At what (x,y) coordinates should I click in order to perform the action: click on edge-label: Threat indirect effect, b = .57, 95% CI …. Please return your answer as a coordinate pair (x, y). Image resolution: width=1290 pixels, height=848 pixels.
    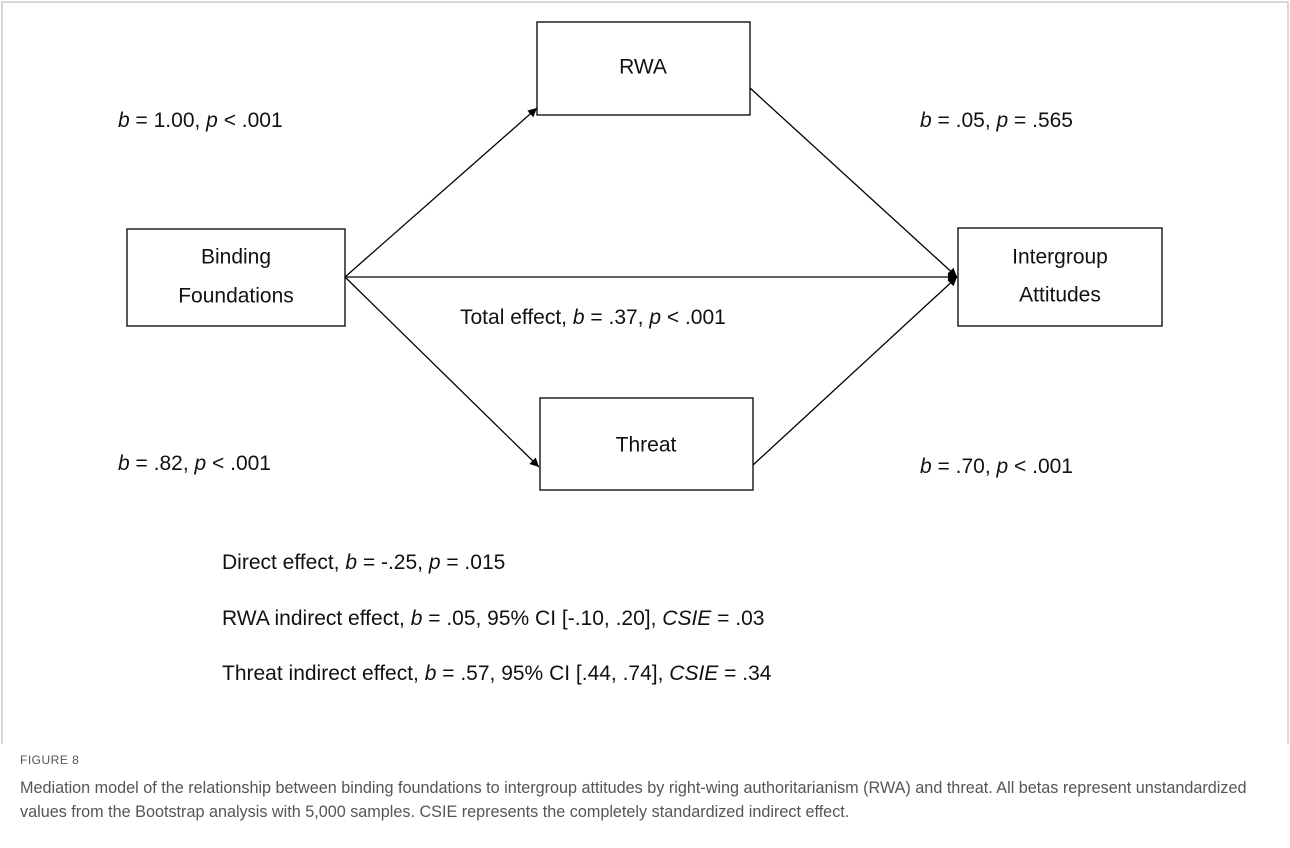
    Looking at the image, I should click on (497, 673).